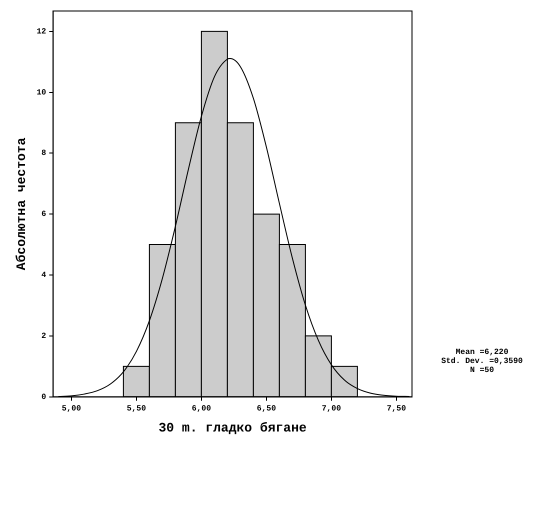 This screenshot has width=552, height=530. I want to click on x-tick-label: 7,00, so click(332, 409).